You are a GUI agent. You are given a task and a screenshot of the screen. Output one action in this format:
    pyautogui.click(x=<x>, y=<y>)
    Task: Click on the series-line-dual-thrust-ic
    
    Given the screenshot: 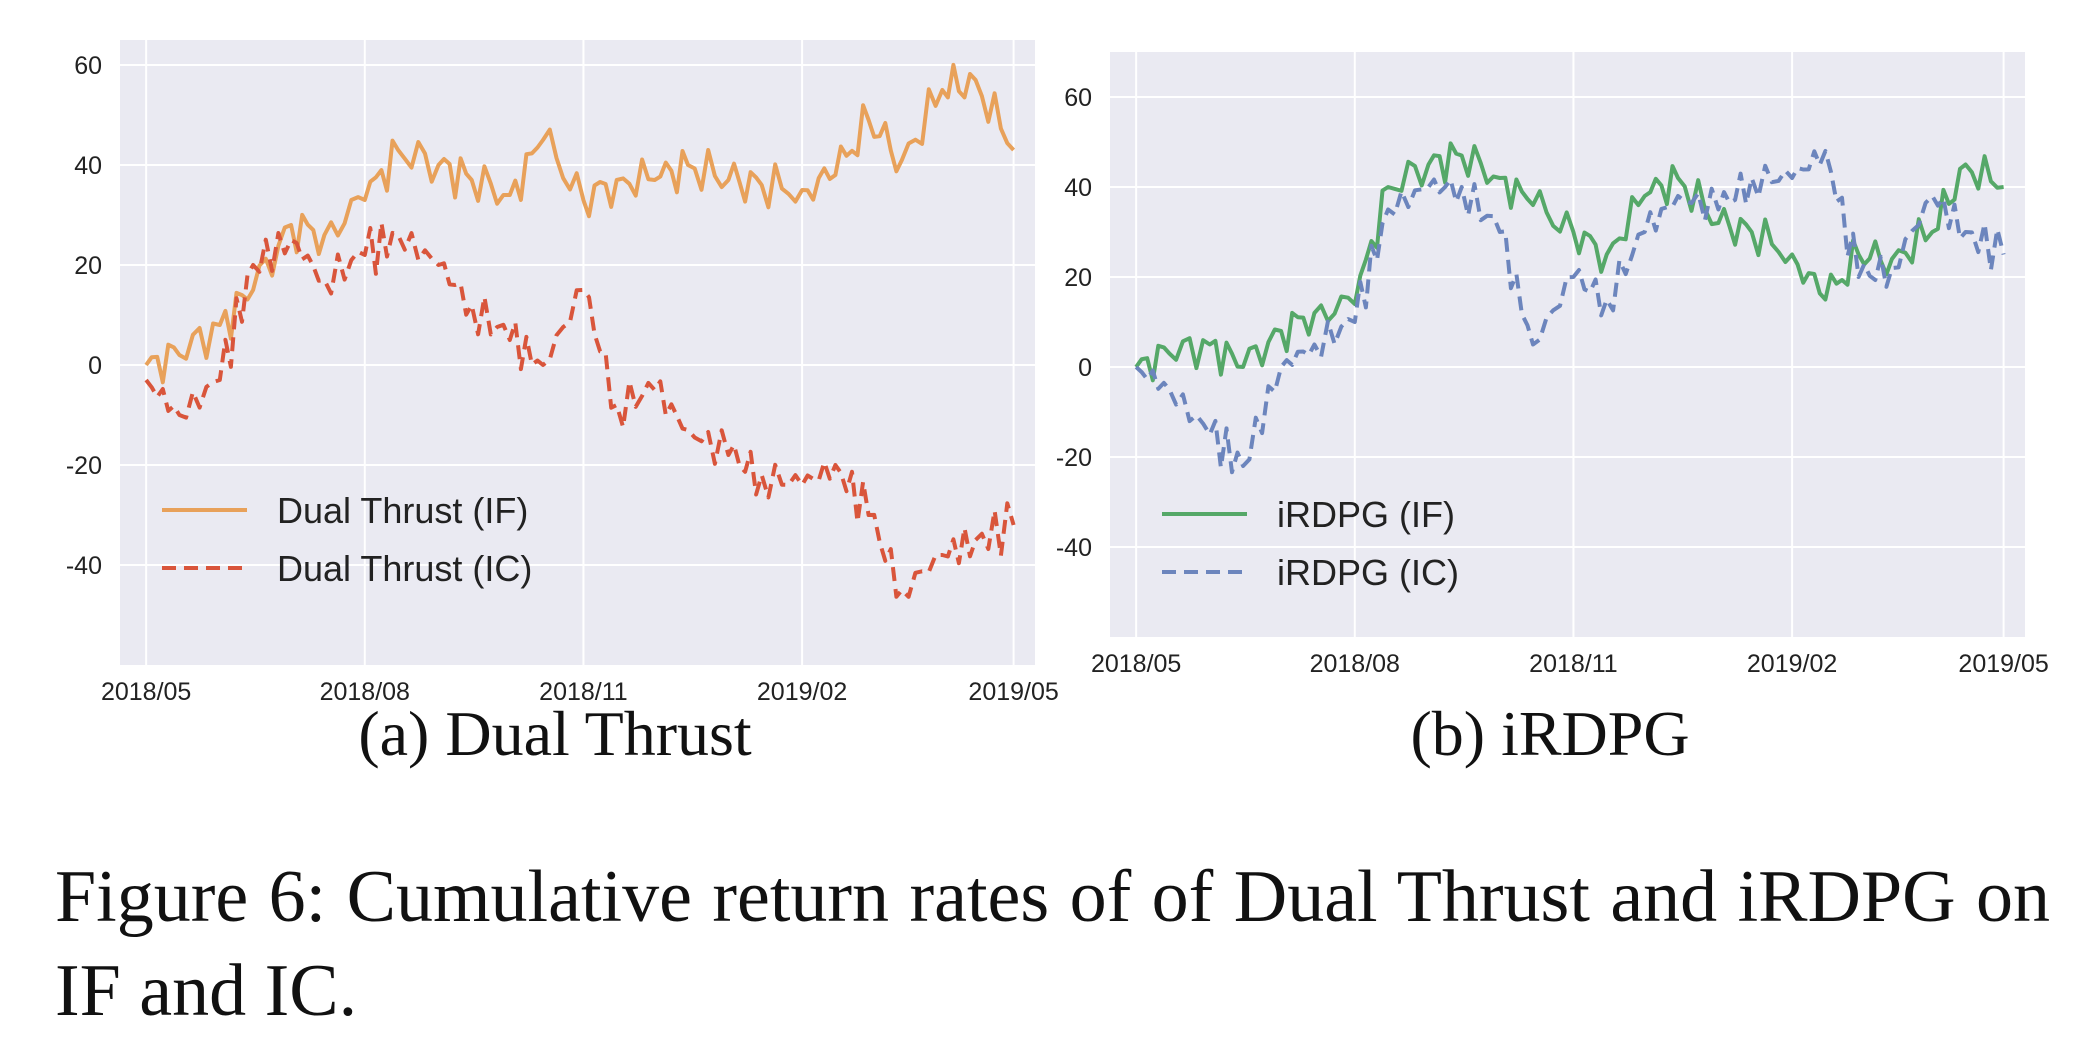 What is the action you would take?
    pyautogui.click(x=580, y=409)
    